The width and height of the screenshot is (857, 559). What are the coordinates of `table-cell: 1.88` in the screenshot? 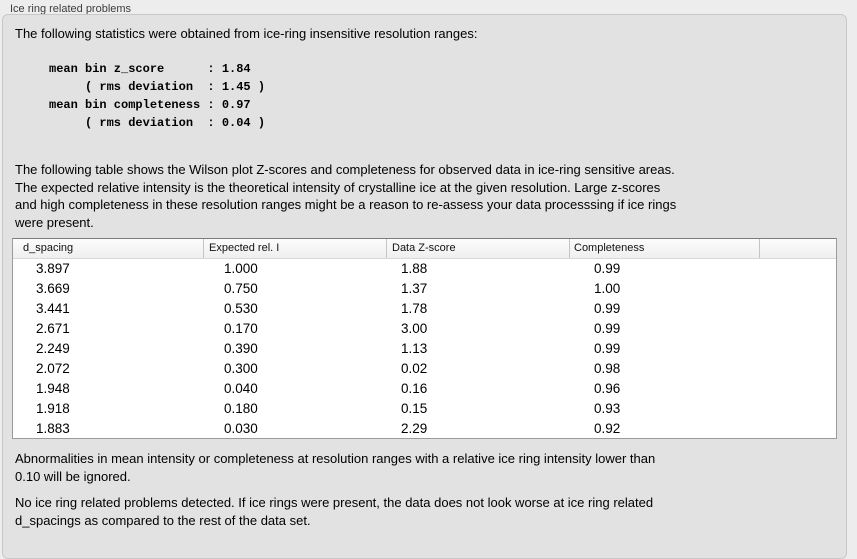 It's located at (414, 269).